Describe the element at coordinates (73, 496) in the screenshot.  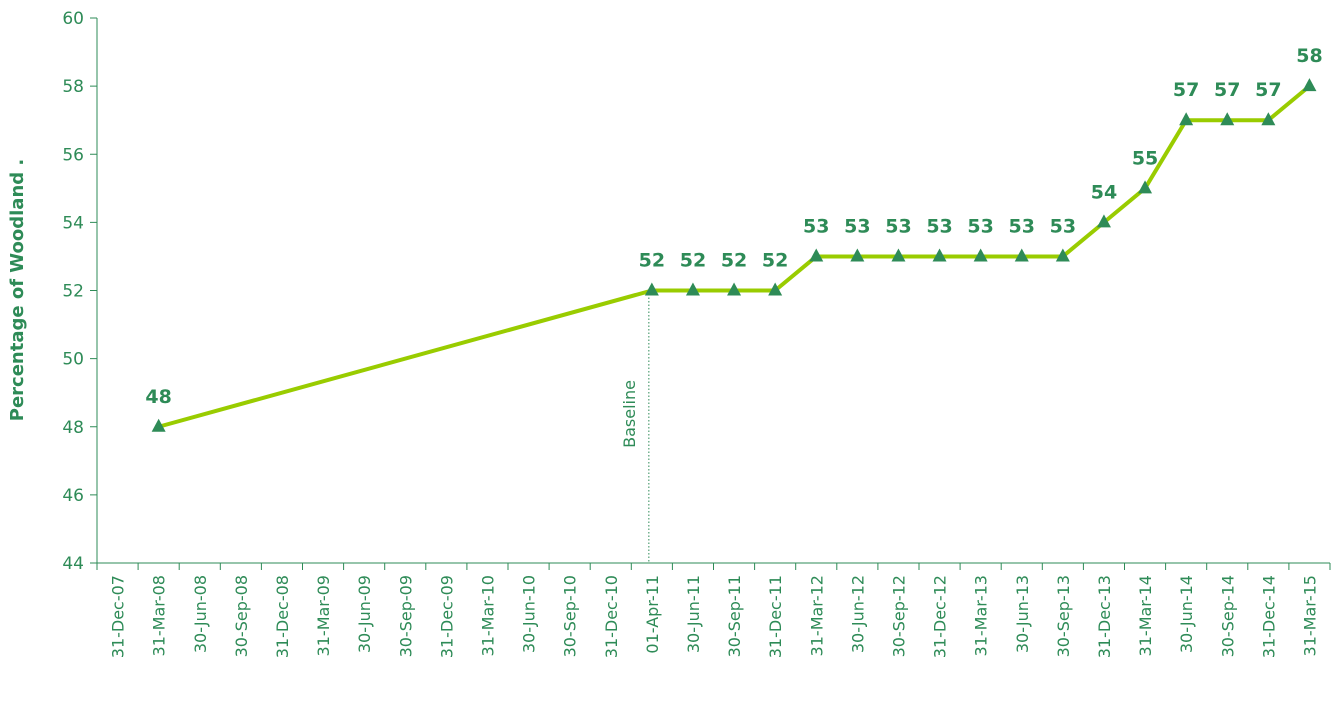
I see `y-tick-label: 46` at that location.